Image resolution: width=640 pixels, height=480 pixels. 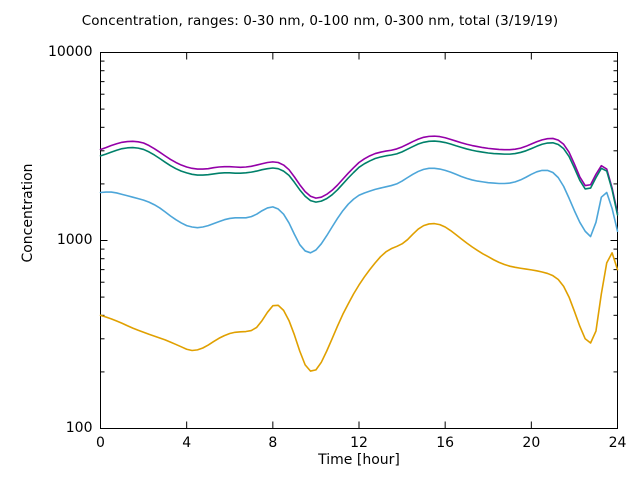 I want to click on y-tick-label: 100, so click(x=79, y=427).